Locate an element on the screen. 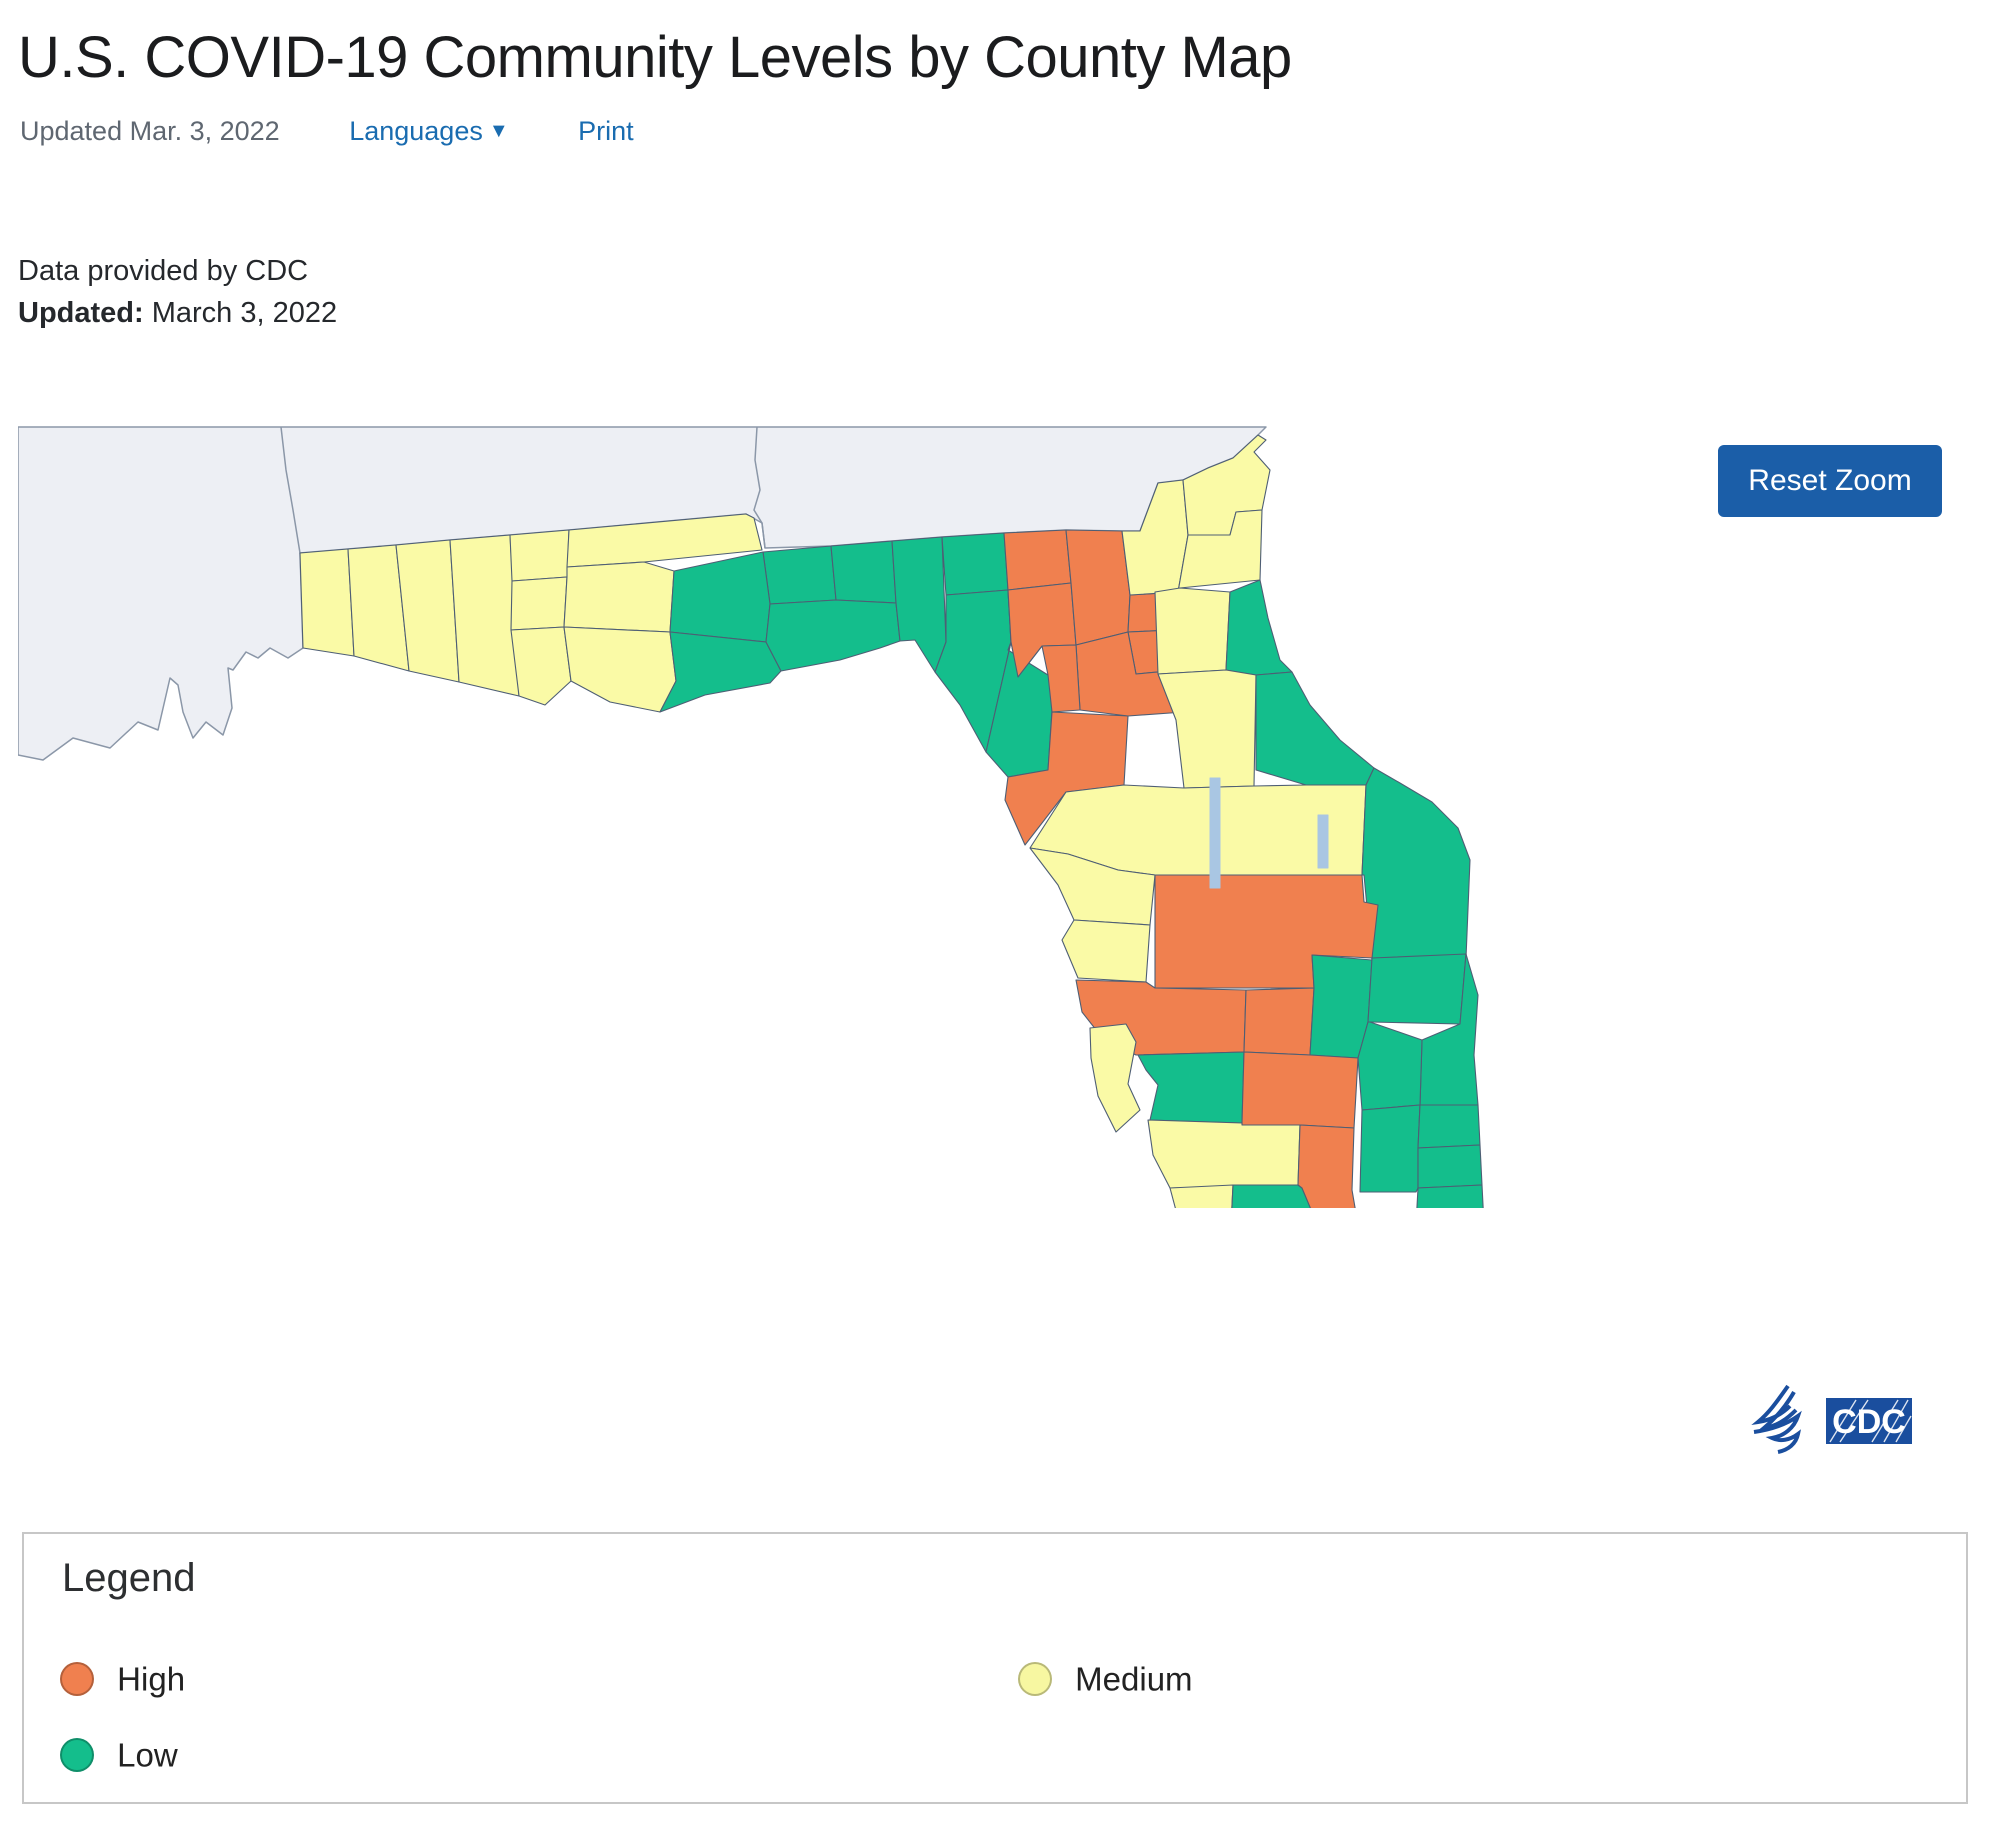  legend-label-low: Low is located at coordinates (147, 1755).